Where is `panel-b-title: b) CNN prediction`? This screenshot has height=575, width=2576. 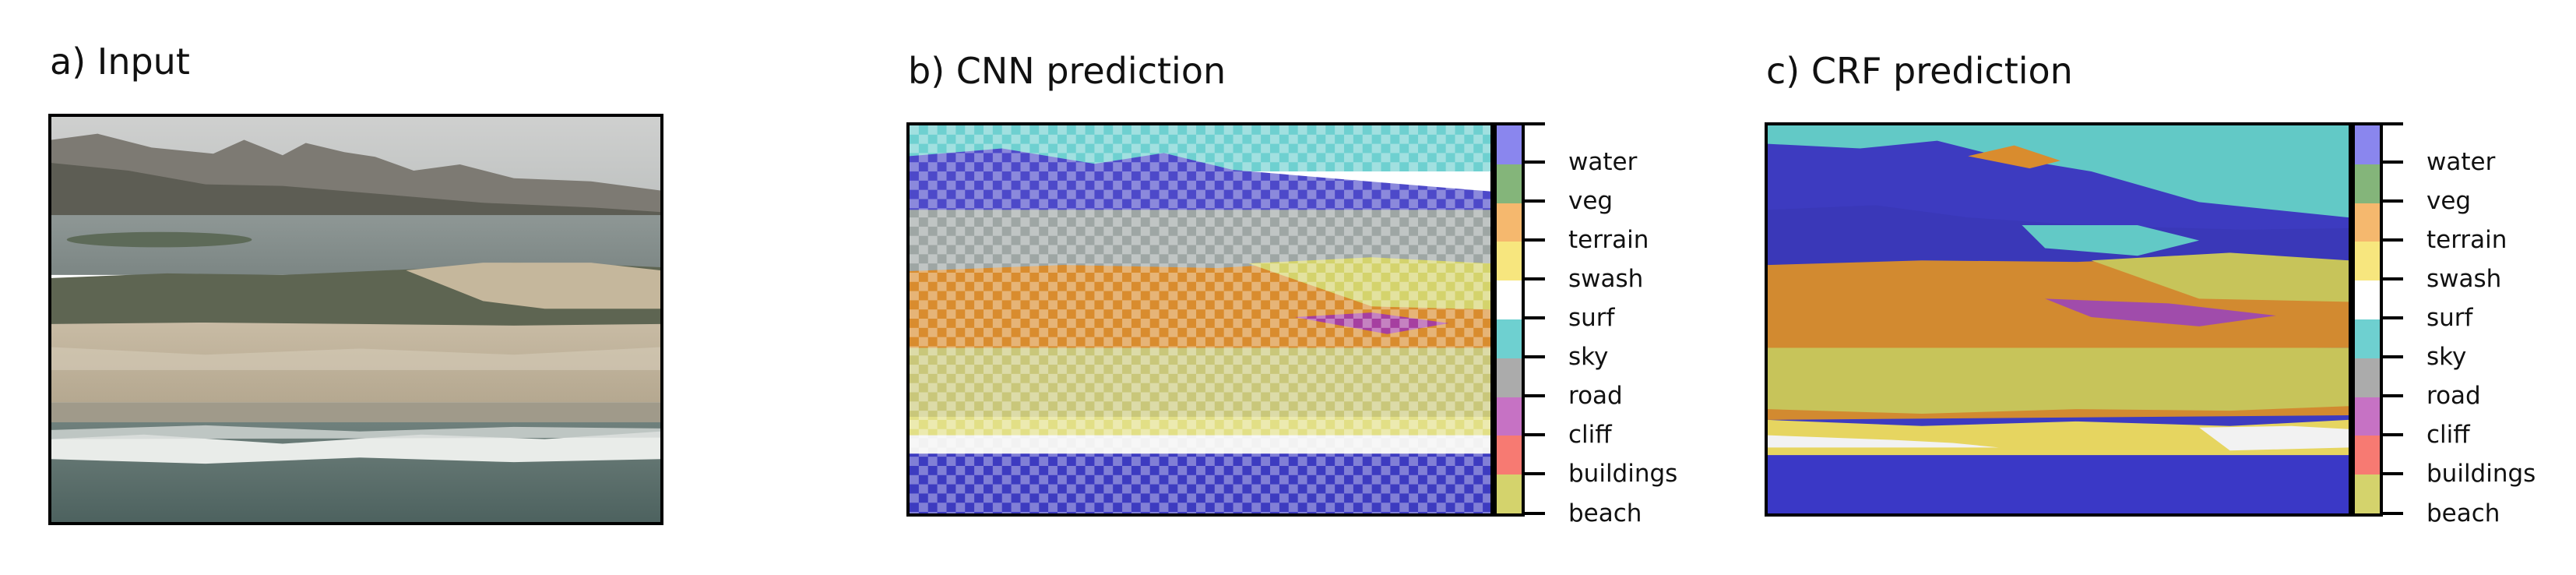 panel-b-title: b) CNN prediction is located at coordinates (1067, 71).